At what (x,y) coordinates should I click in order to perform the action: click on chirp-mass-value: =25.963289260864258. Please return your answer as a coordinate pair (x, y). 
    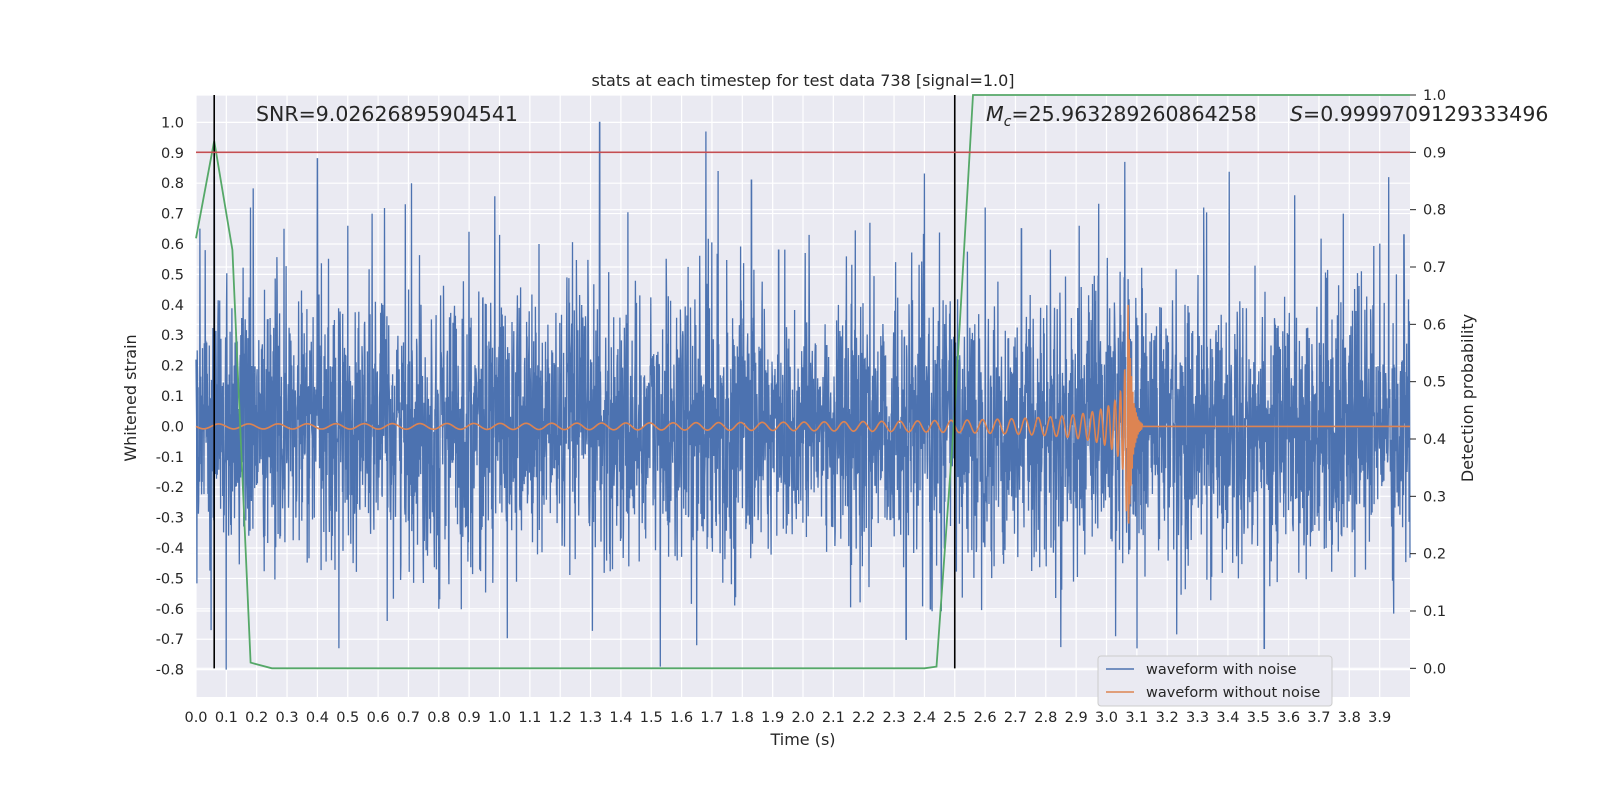
    Looking at the image, I should click on (1133, 114).